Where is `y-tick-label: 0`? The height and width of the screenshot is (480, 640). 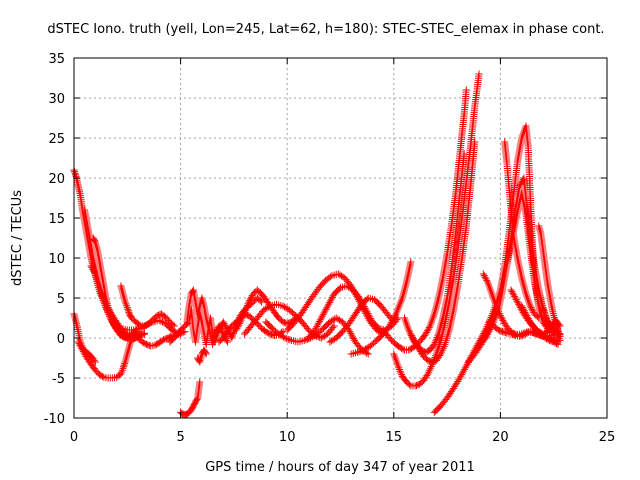 y-tick-label: 0 is located at coordinates (61, 339).